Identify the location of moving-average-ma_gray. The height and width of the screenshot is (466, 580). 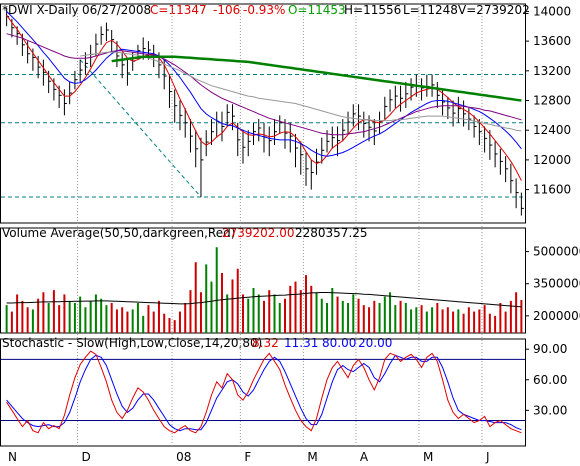
(301, 91).